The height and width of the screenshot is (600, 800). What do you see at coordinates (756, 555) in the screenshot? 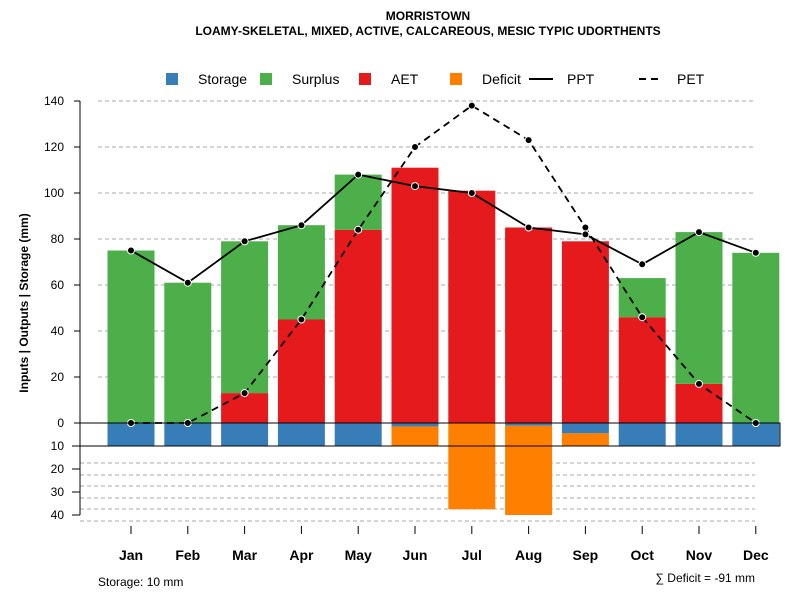
I see `x-tick-label: Dec` at bounding box center [756, 555].